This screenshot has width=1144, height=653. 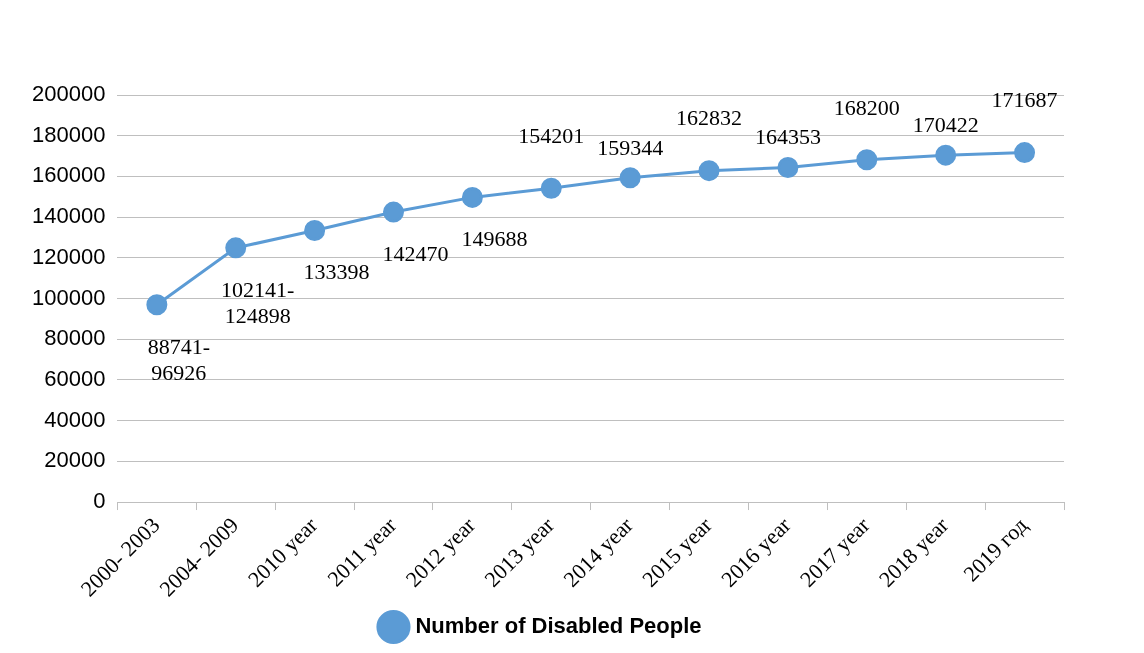 What do you see at coordinates (68, 134) in the screenshot?
I see `y-tick-label: 180000` at bounding box center [68, 134].